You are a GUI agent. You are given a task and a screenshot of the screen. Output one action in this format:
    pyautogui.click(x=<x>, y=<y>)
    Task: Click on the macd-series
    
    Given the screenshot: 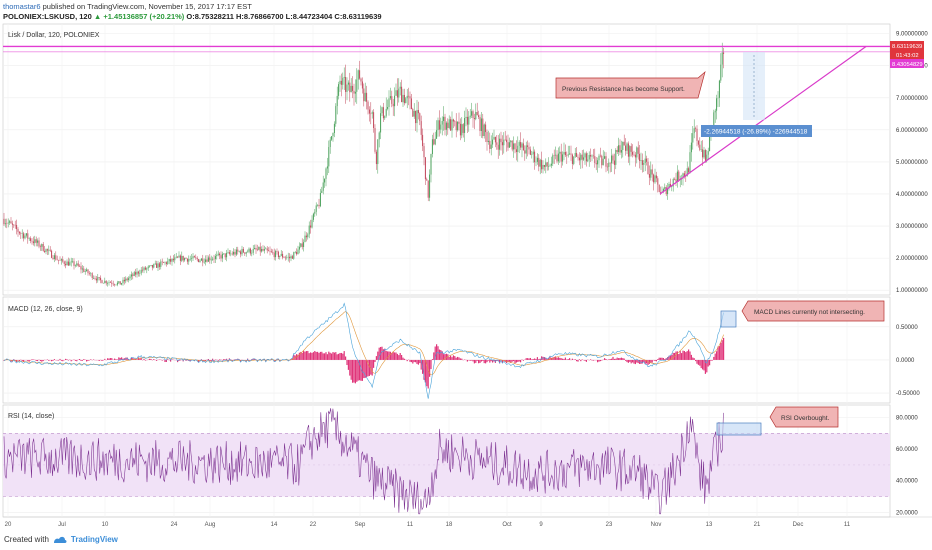 What is the action you would take?
    pyautogui.click(x=364, y=350)
    